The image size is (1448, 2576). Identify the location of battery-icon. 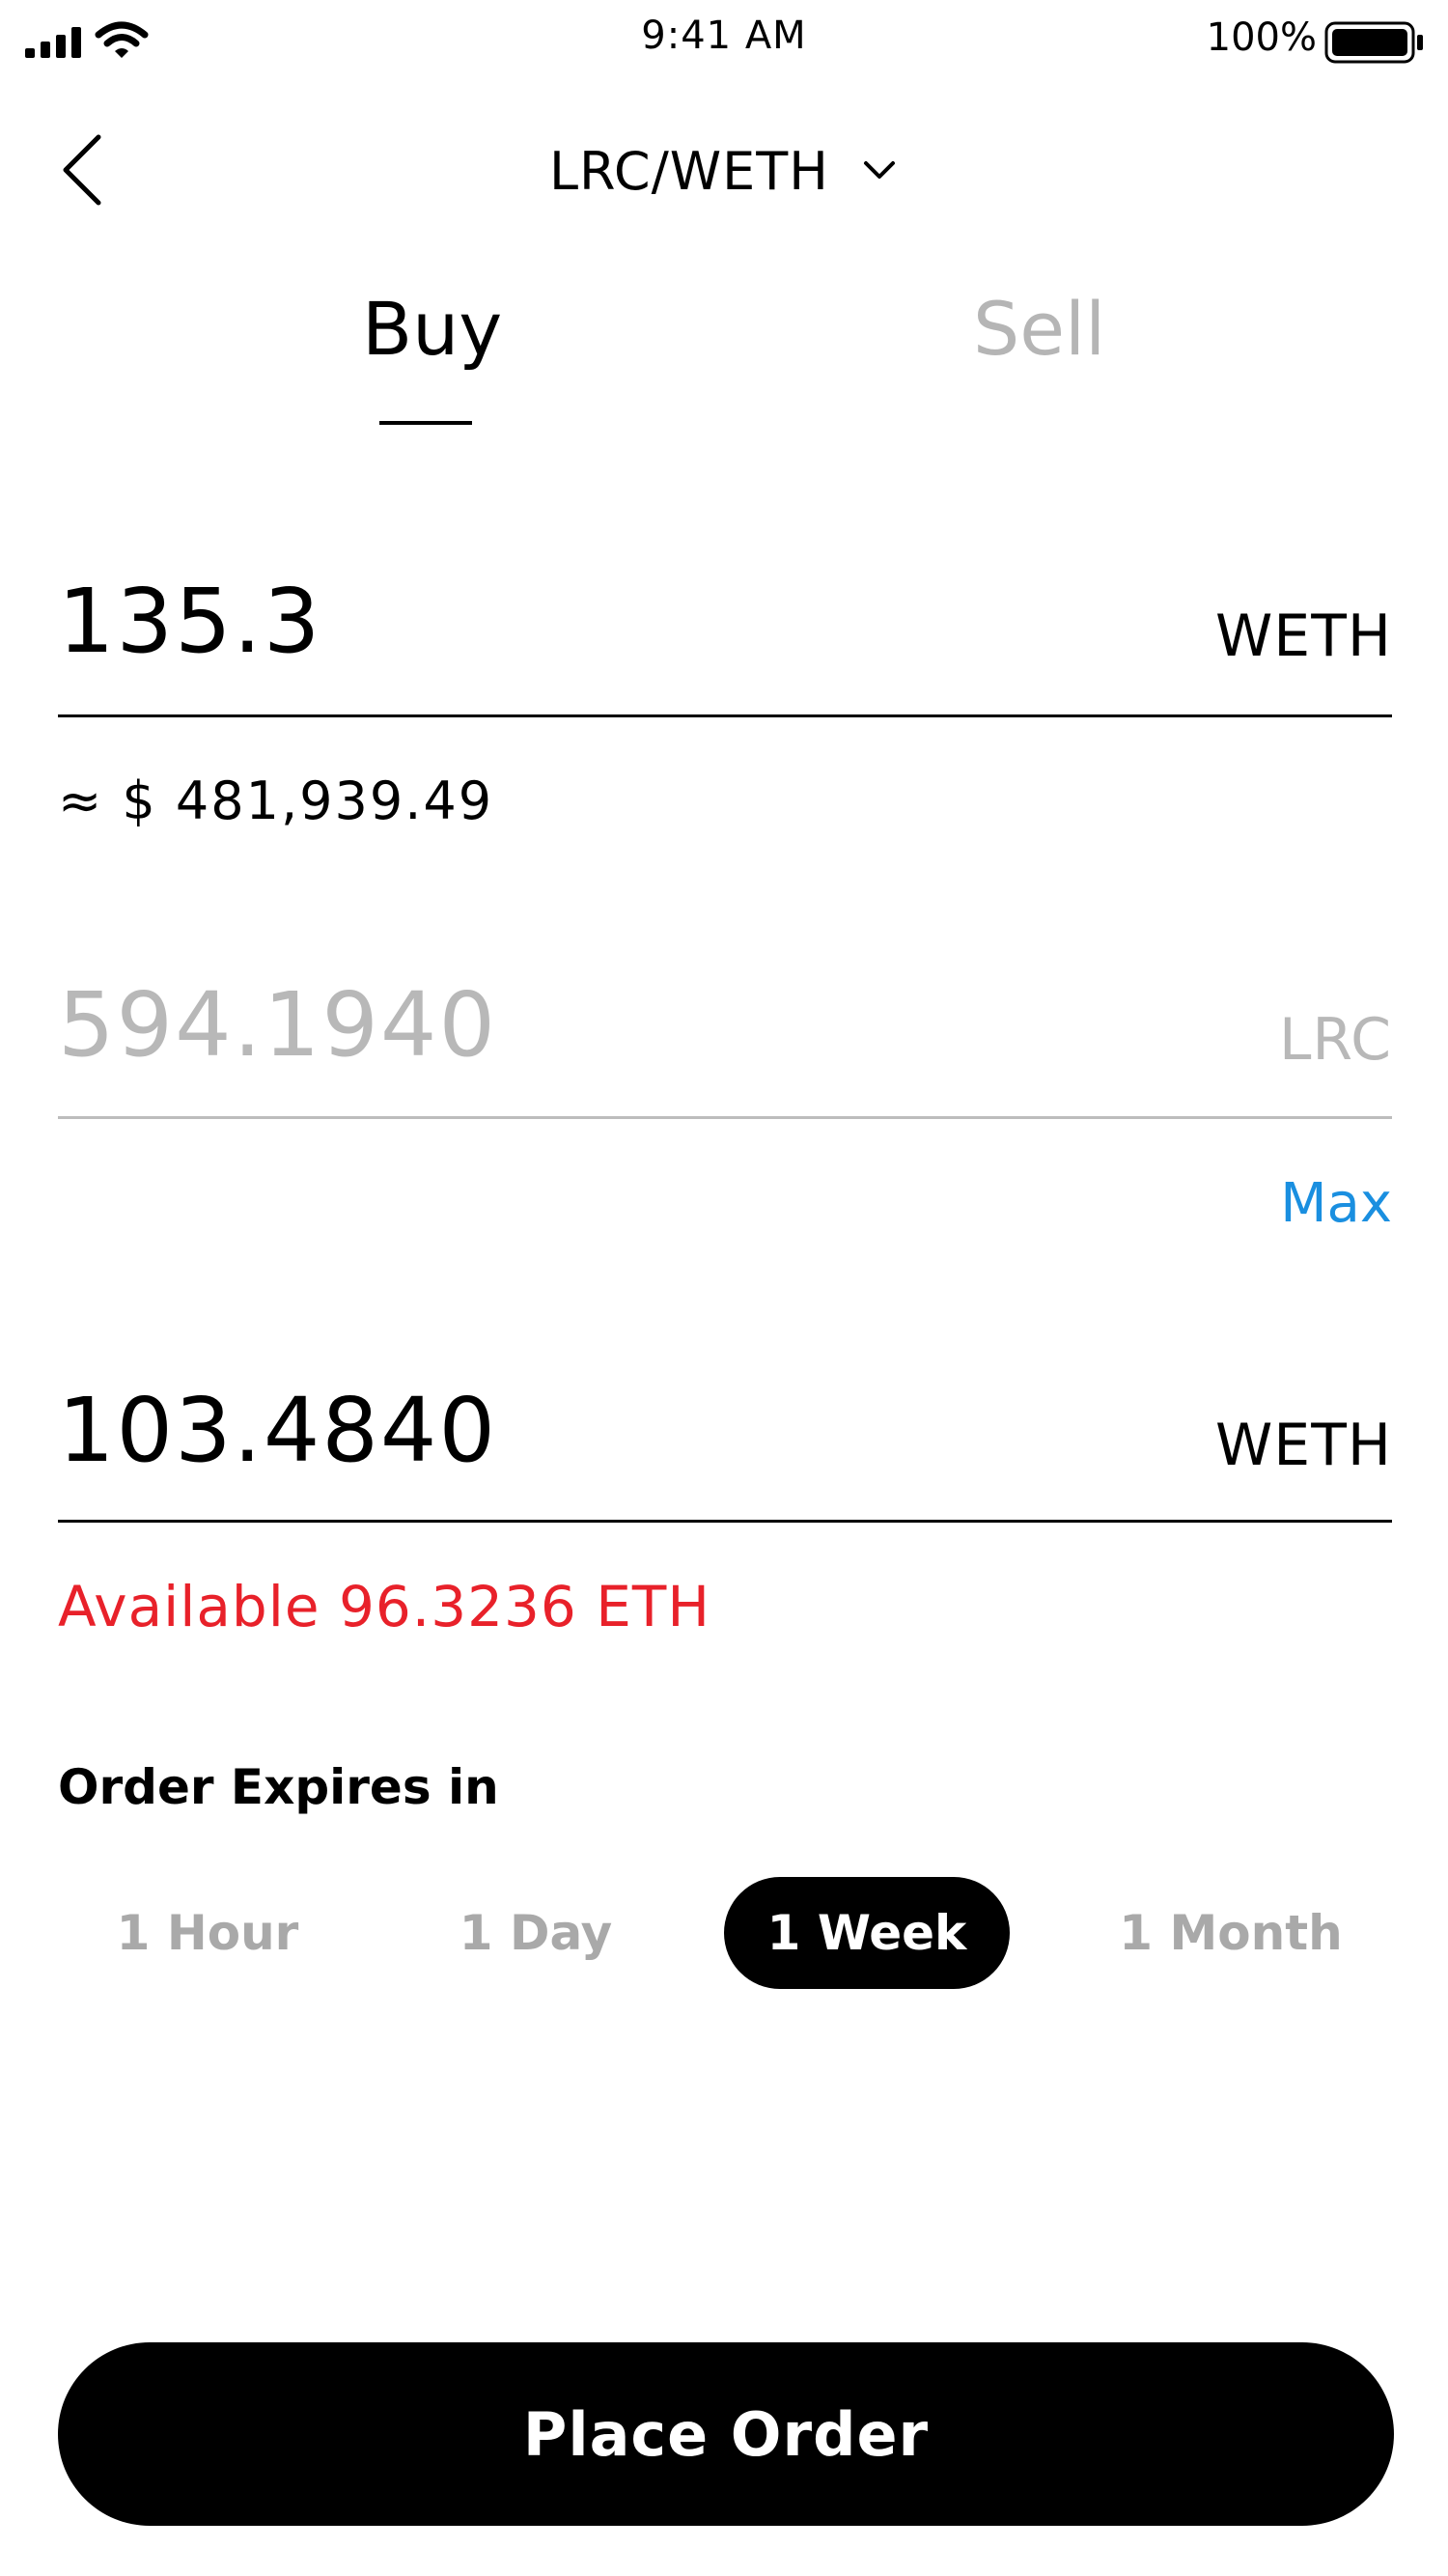
(1374, 43).